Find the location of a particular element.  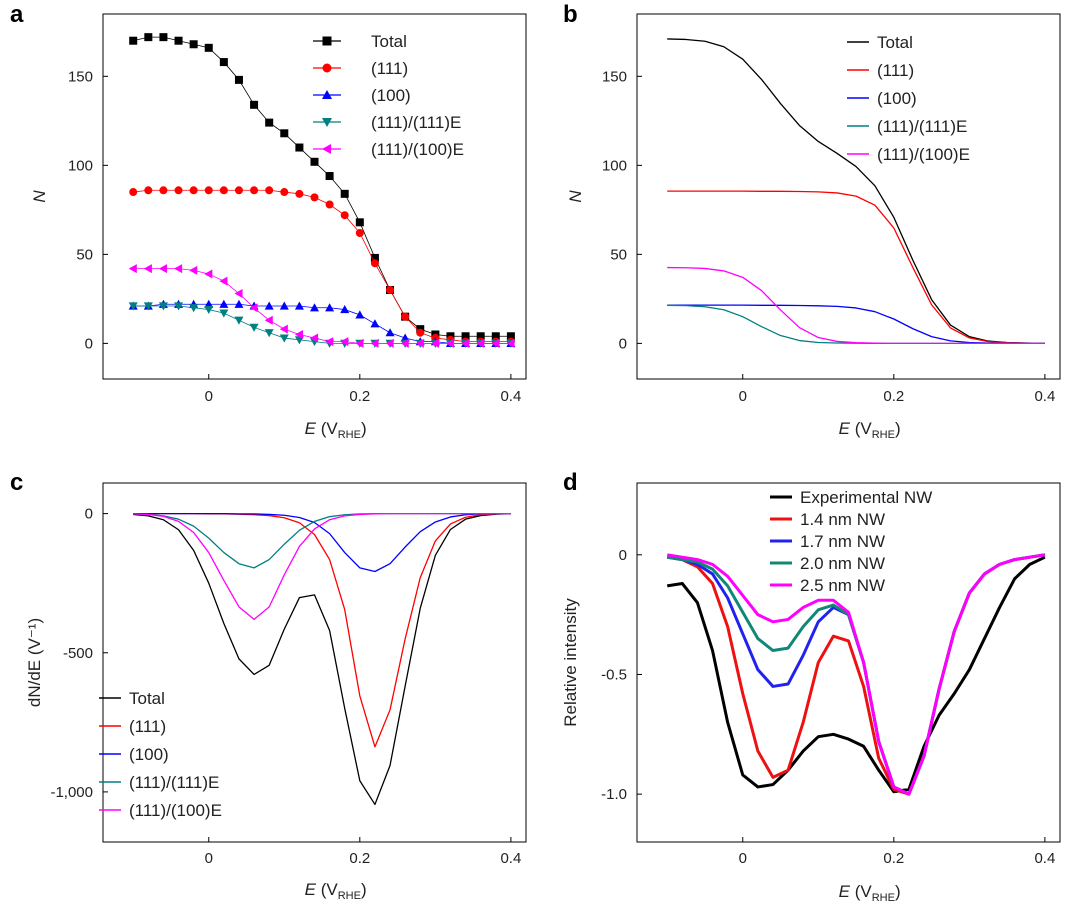

legend-label: 2.5 nm NW is located at coordinates (842, 585).